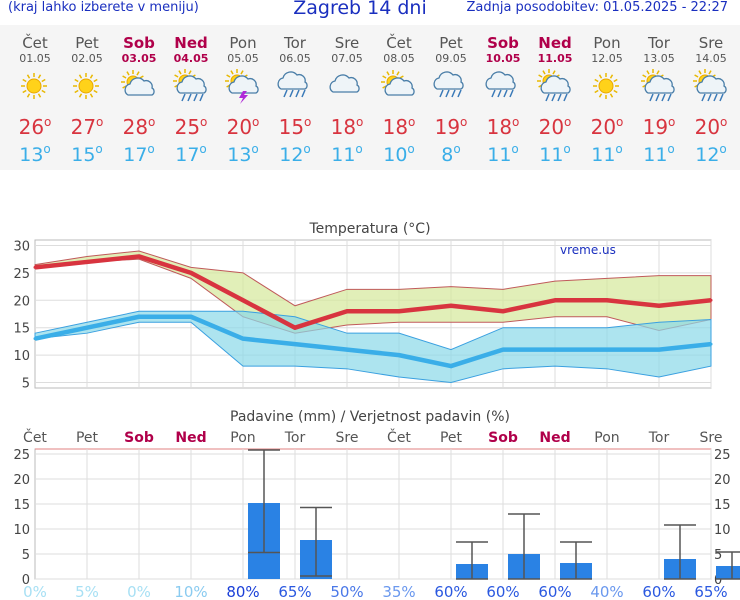  Describe the element at coordinates (190, 591) in the screenshot. I see `probability-label: 10%` at that location.